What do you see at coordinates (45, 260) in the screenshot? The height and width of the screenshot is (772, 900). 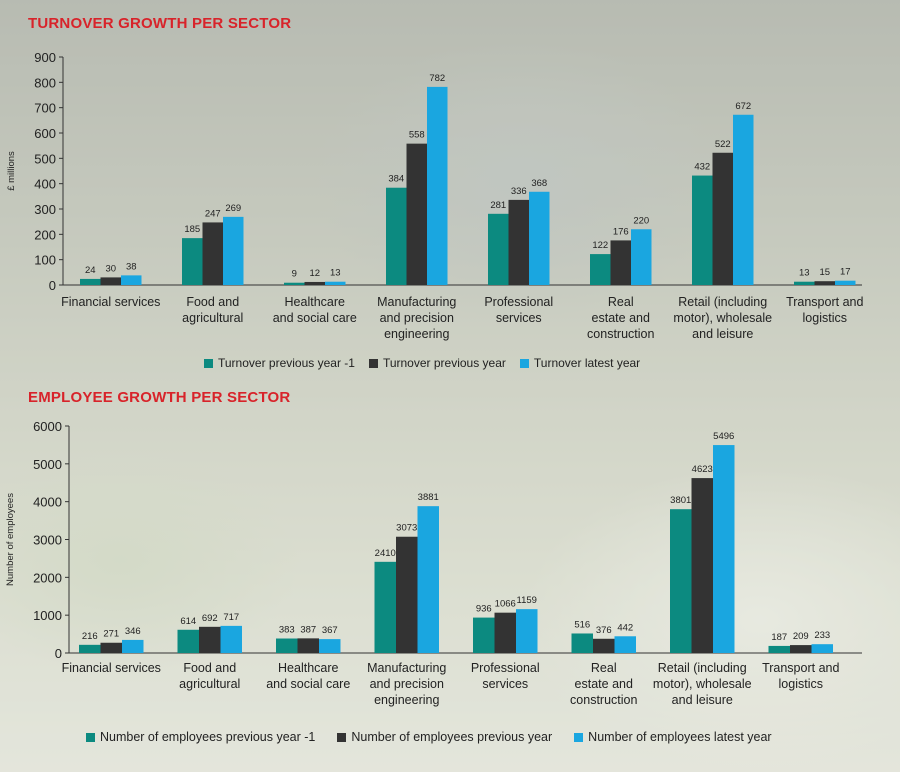 I see `turnover-y-tick-label: 100` at bounding box center [45, 260].